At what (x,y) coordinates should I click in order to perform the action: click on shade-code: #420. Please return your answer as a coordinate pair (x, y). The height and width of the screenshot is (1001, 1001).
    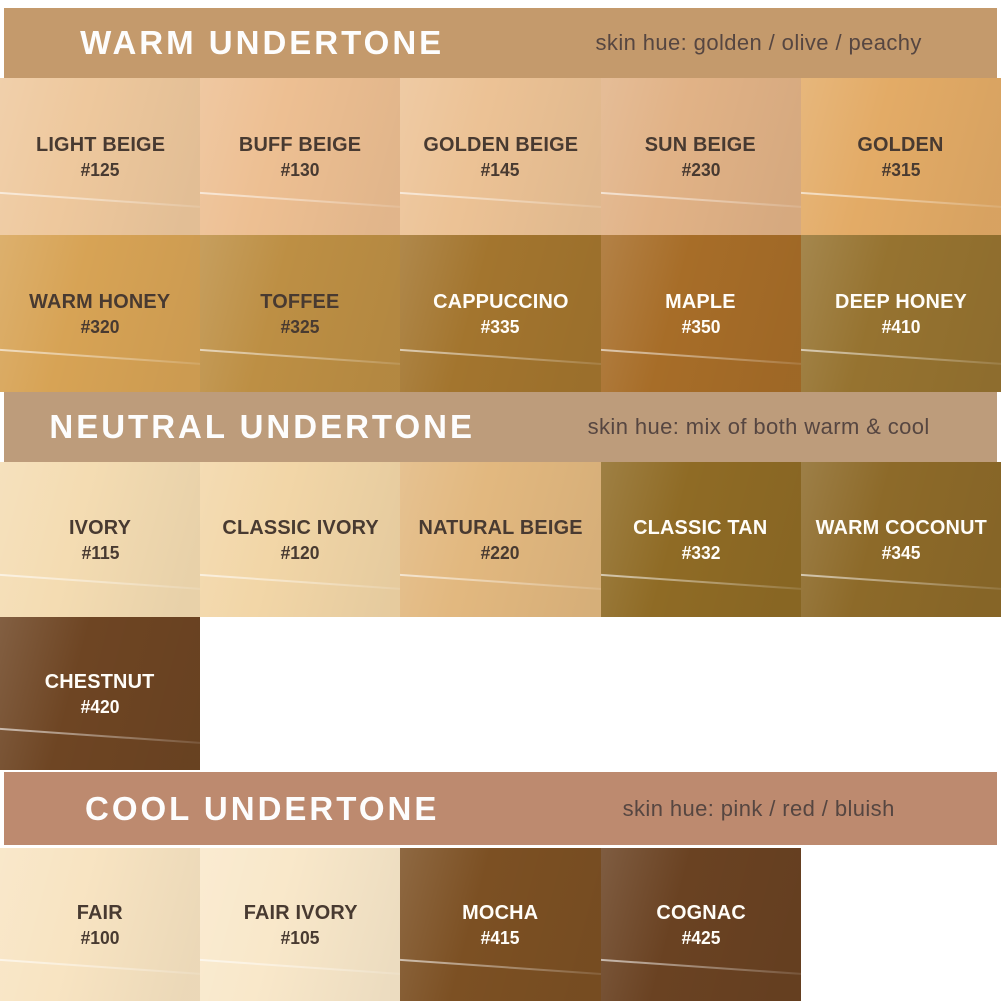
    Looking at the image, I should click on (100, 706).